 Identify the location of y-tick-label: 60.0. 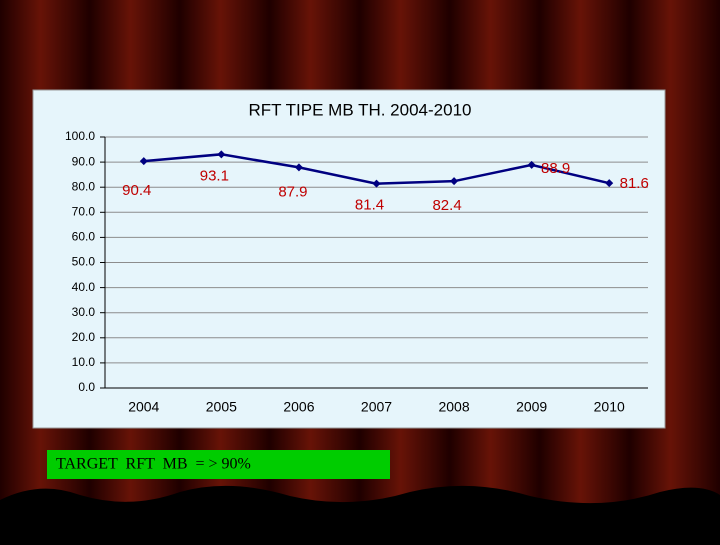
(84, 237).